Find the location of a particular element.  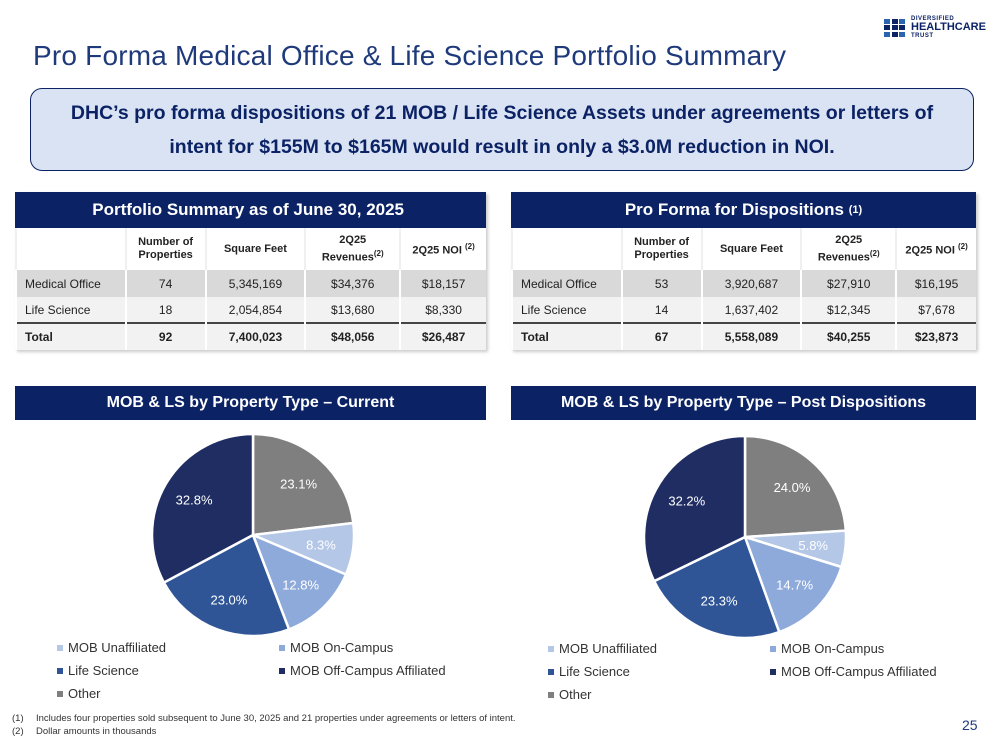

col-noi: 2Q25 NOI (2) is located at coordinates (935, 249).